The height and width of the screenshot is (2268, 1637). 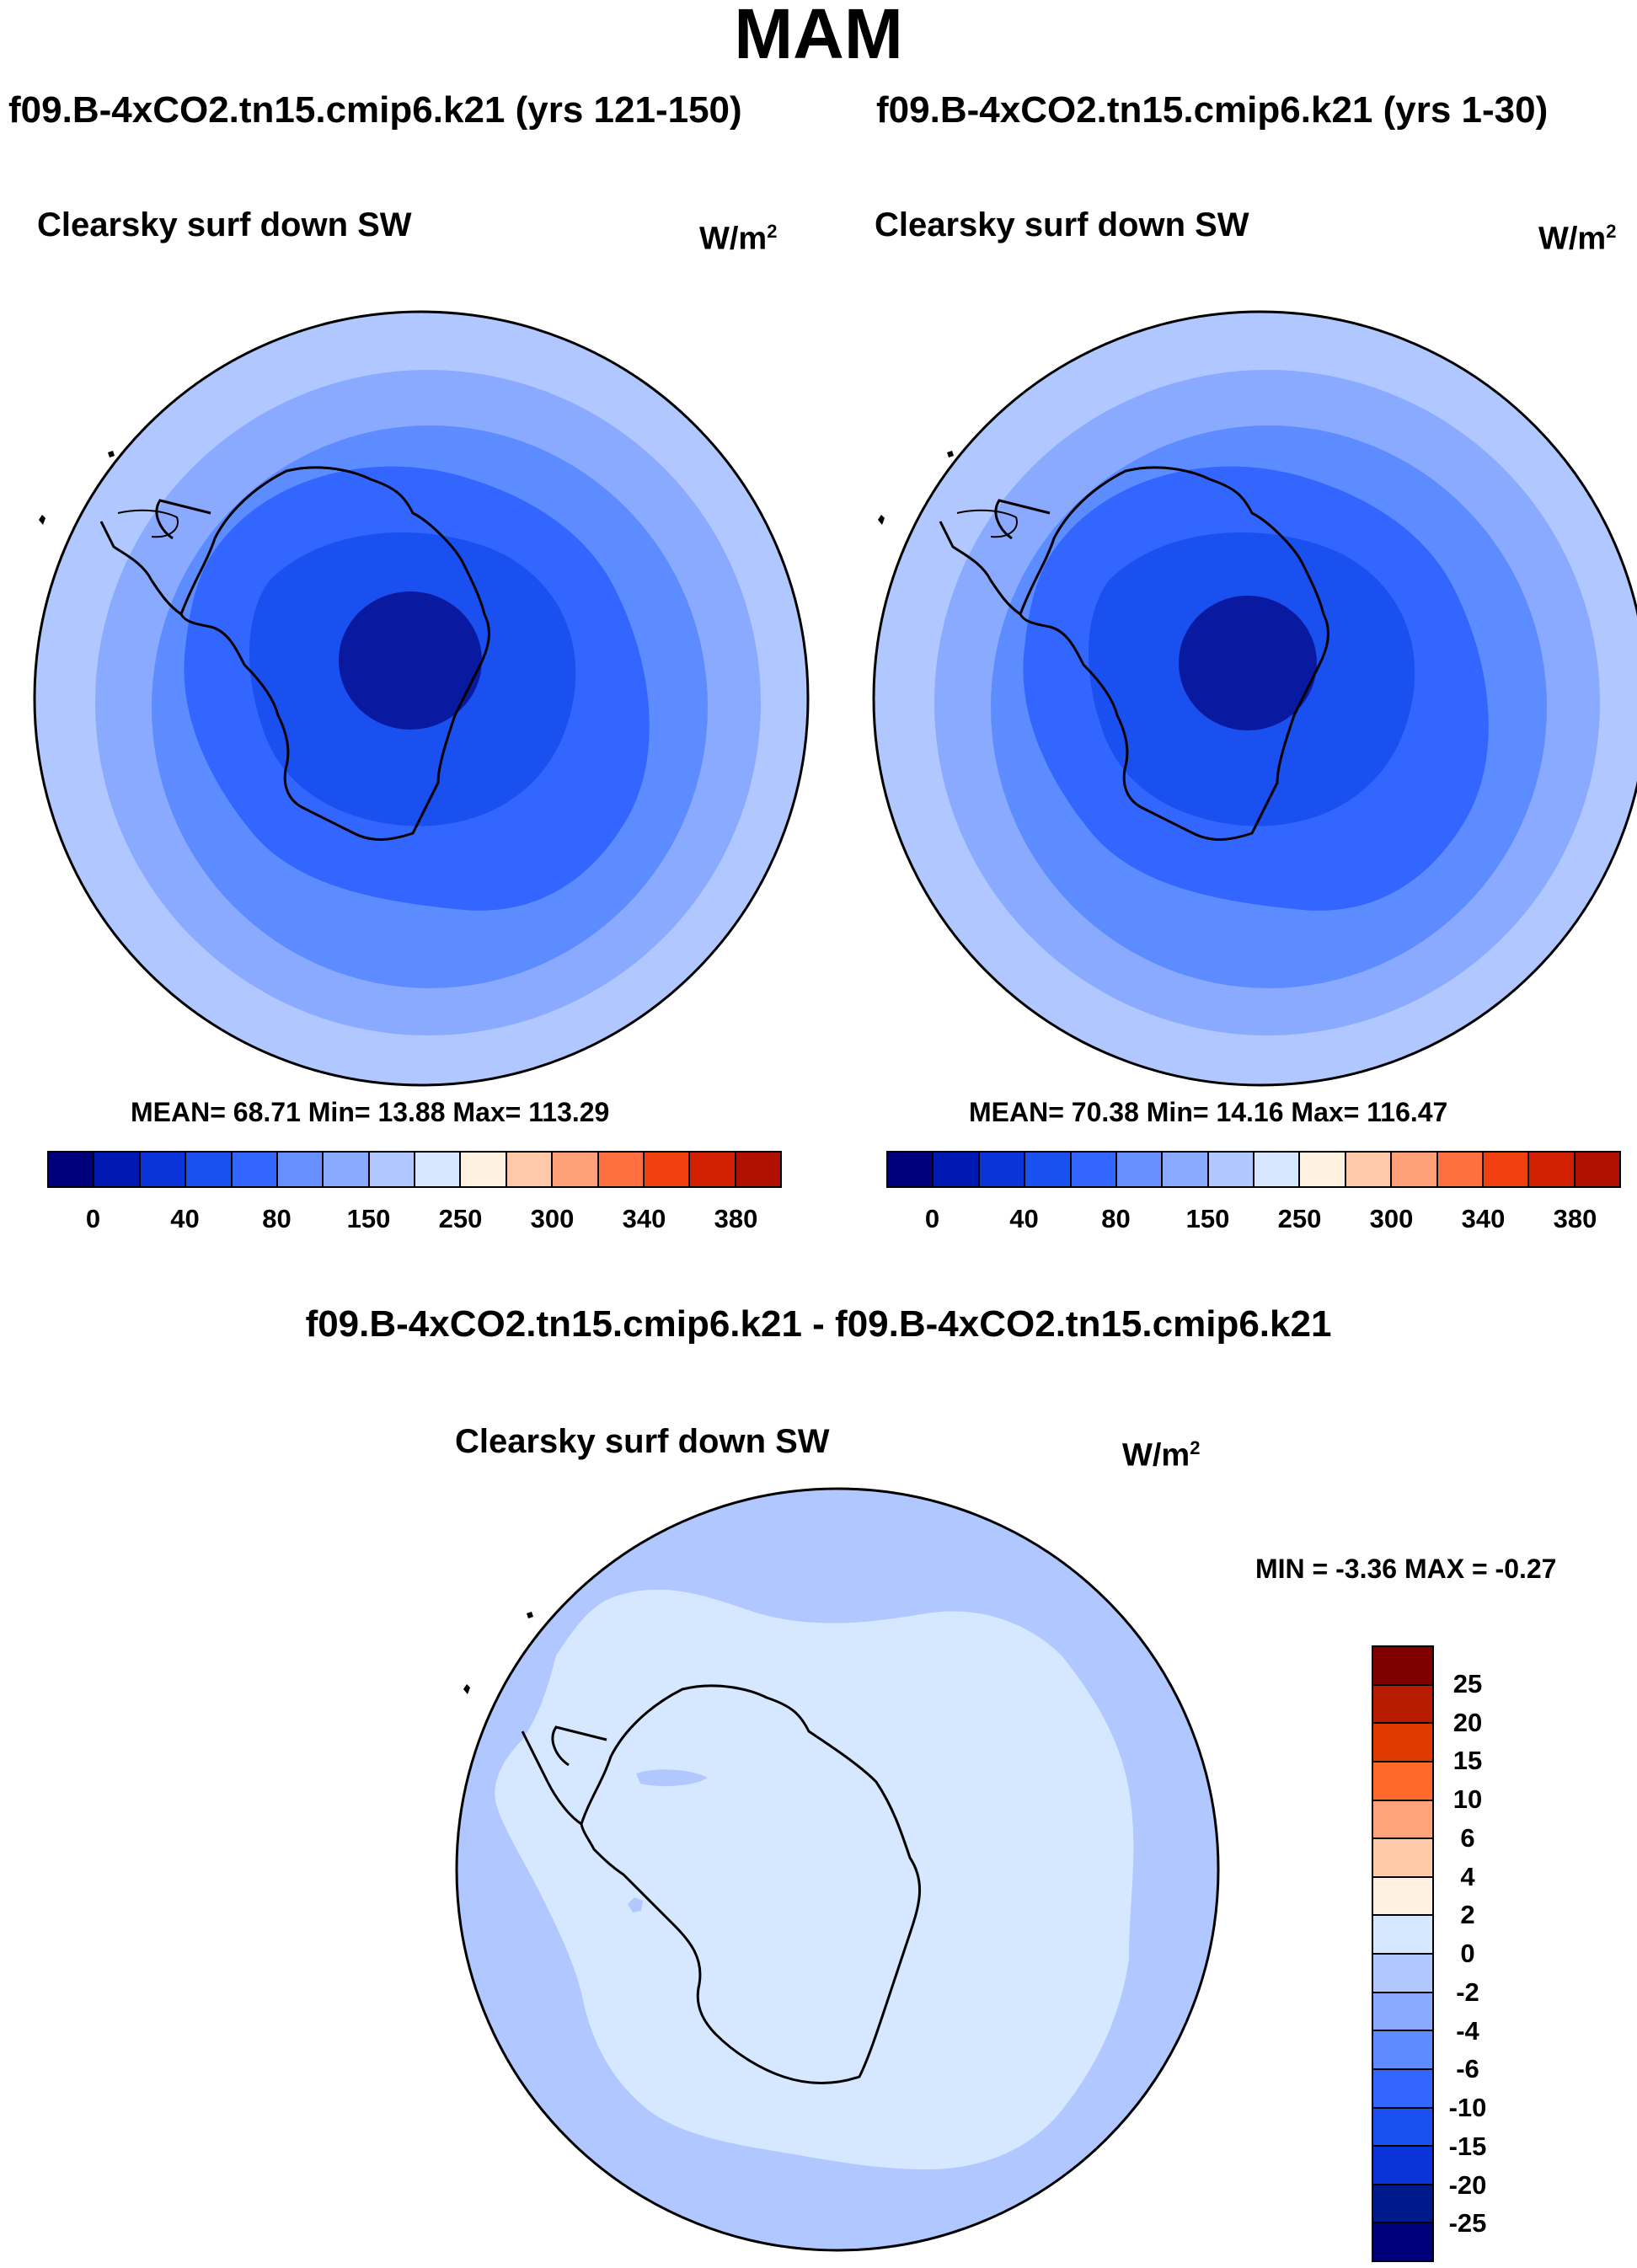 I want to click on colorbar-tick-label: 15, so click(x=1468, y=1761).